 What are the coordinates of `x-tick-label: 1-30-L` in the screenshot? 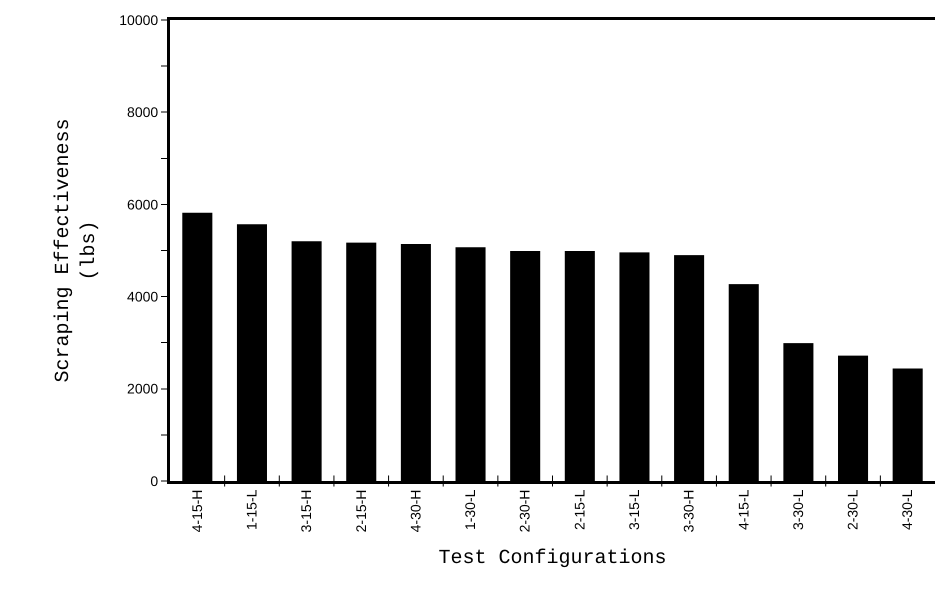 It's located at (470, 509).